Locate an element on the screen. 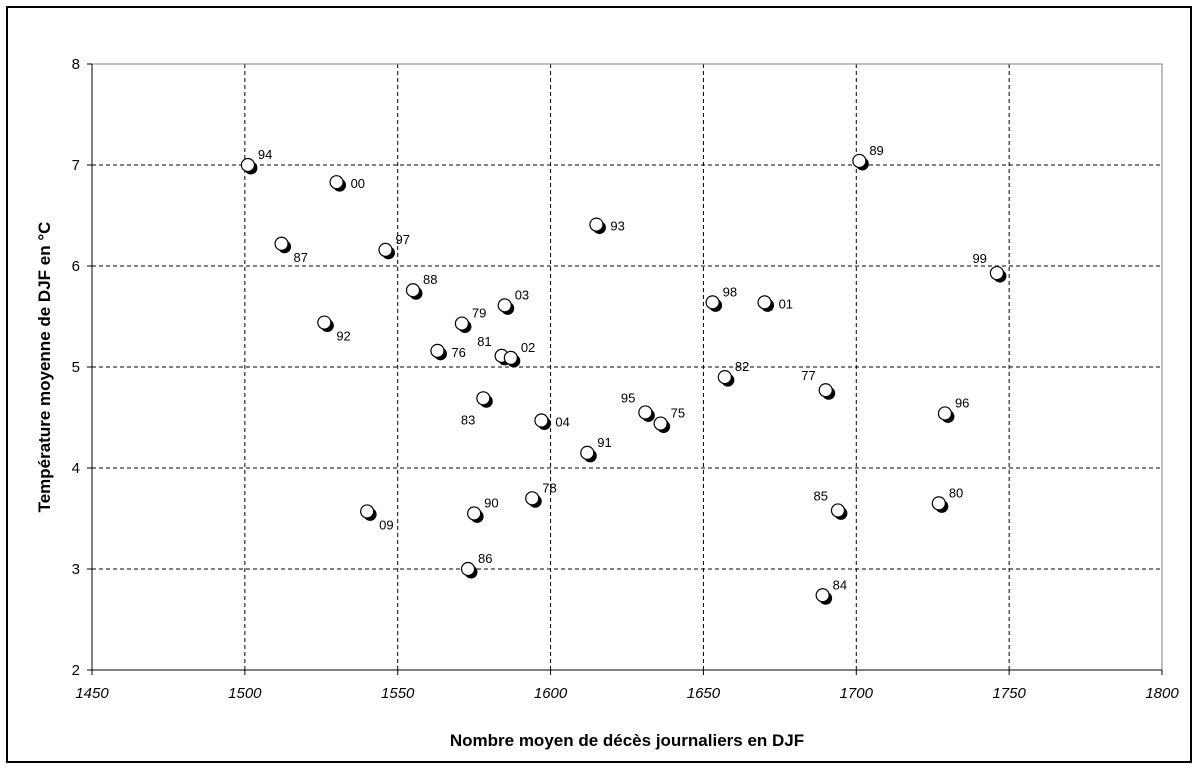  data-point: 86 is located at coordinates (476, 565).